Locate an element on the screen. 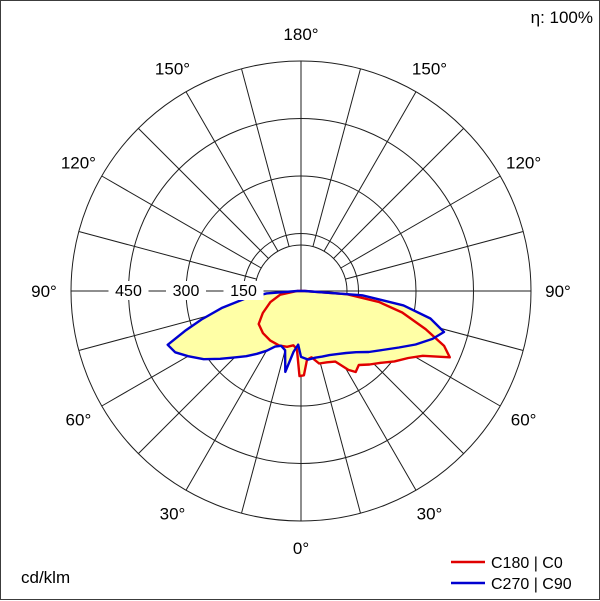  angle-label-right-150: 150° is located at coordinates (429, 68).